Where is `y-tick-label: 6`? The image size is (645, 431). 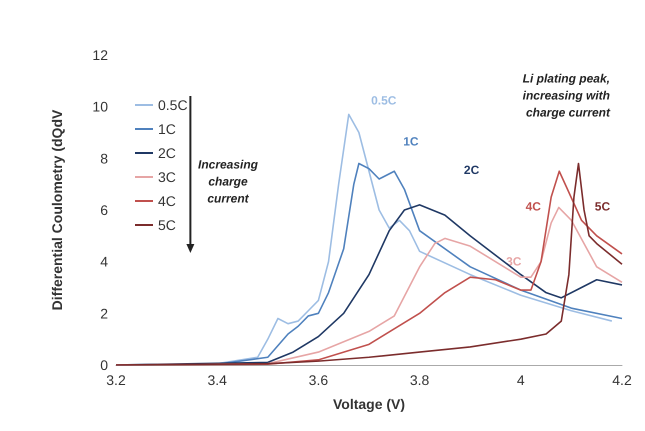
y-tick-label: 6 is located at coordinates (104, 210).